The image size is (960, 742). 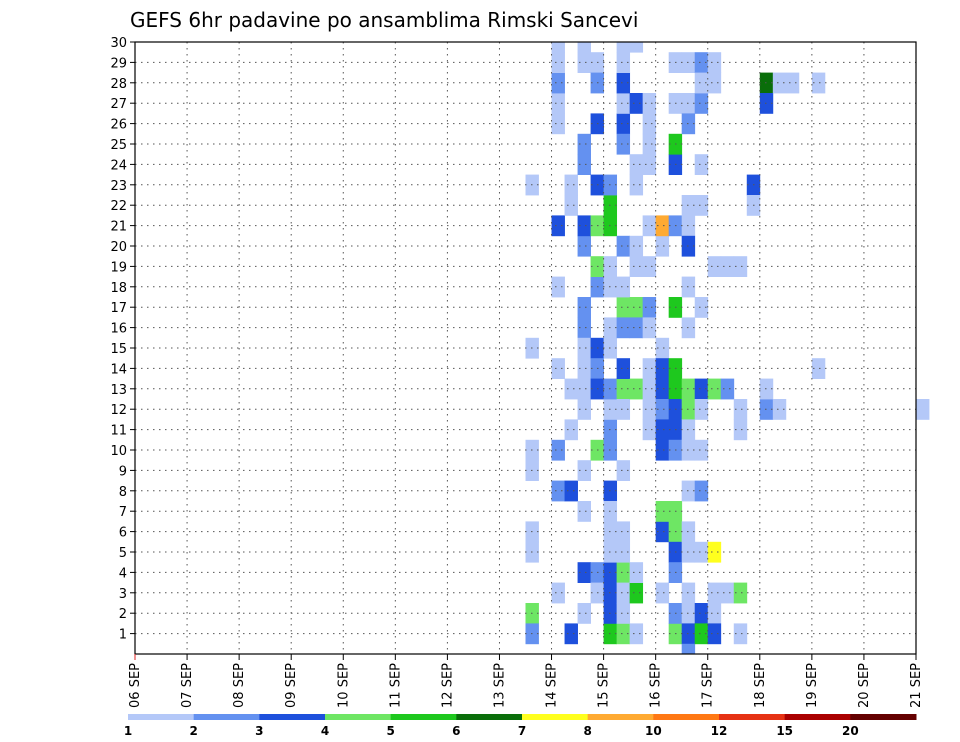 What do you see at coordinates (812, 685) in the screenshot?
I see `x-tick-label: 19 SEP` at bounding box center [812, 685].